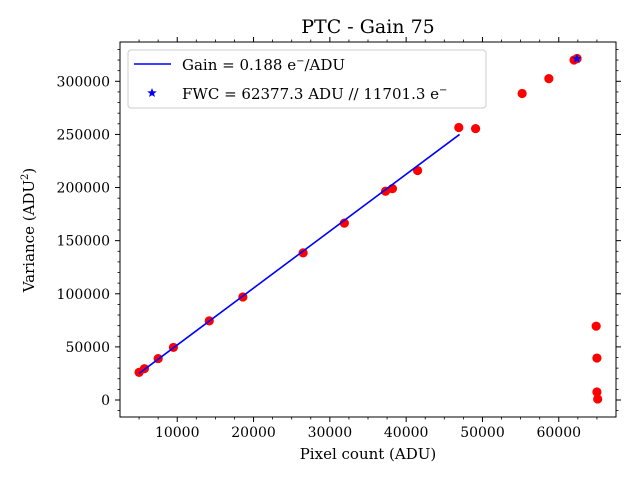 The image size is (640, 480). What do you see at coordinates (368, 454) in the screenshot?
I see `x-axis-label: Pixel count (ADU)` at bounding box center [368, 454].